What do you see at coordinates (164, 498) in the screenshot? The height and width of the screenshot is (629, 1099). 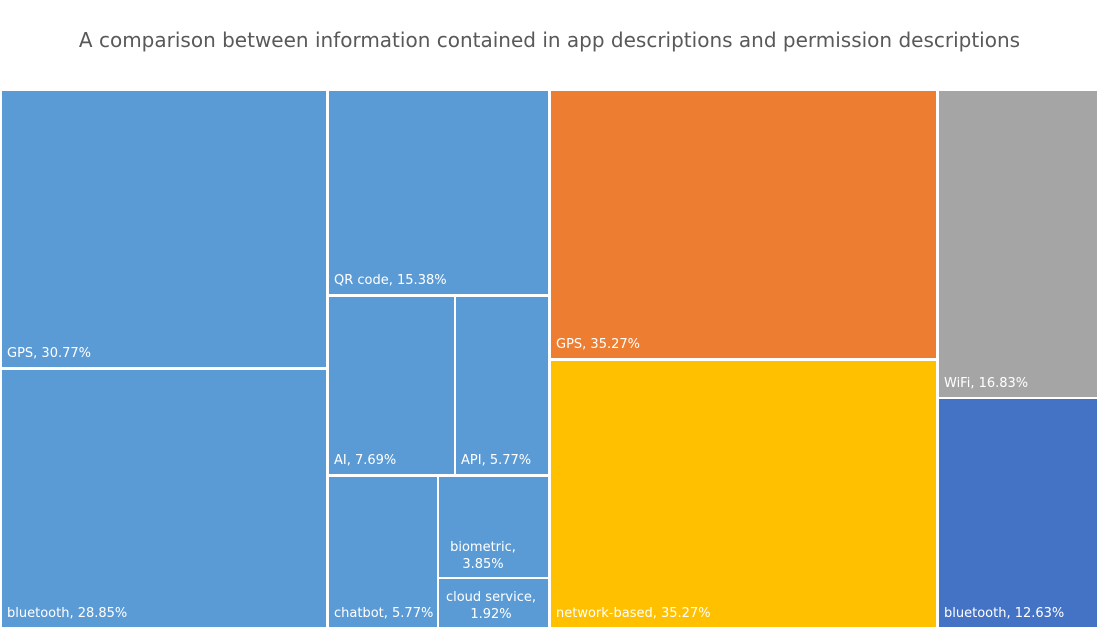 I see `treemap-tile-bluetooth-0: bluetooth, 28.85%` at bounding box center [164, 498].